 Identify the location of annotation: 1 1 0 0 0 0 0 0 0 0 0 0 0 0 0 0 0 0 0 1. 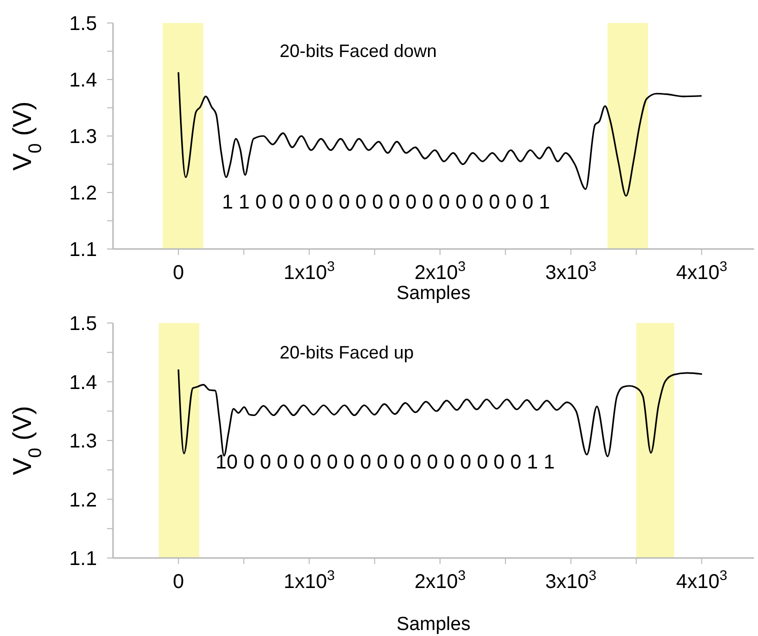
(386, 202).